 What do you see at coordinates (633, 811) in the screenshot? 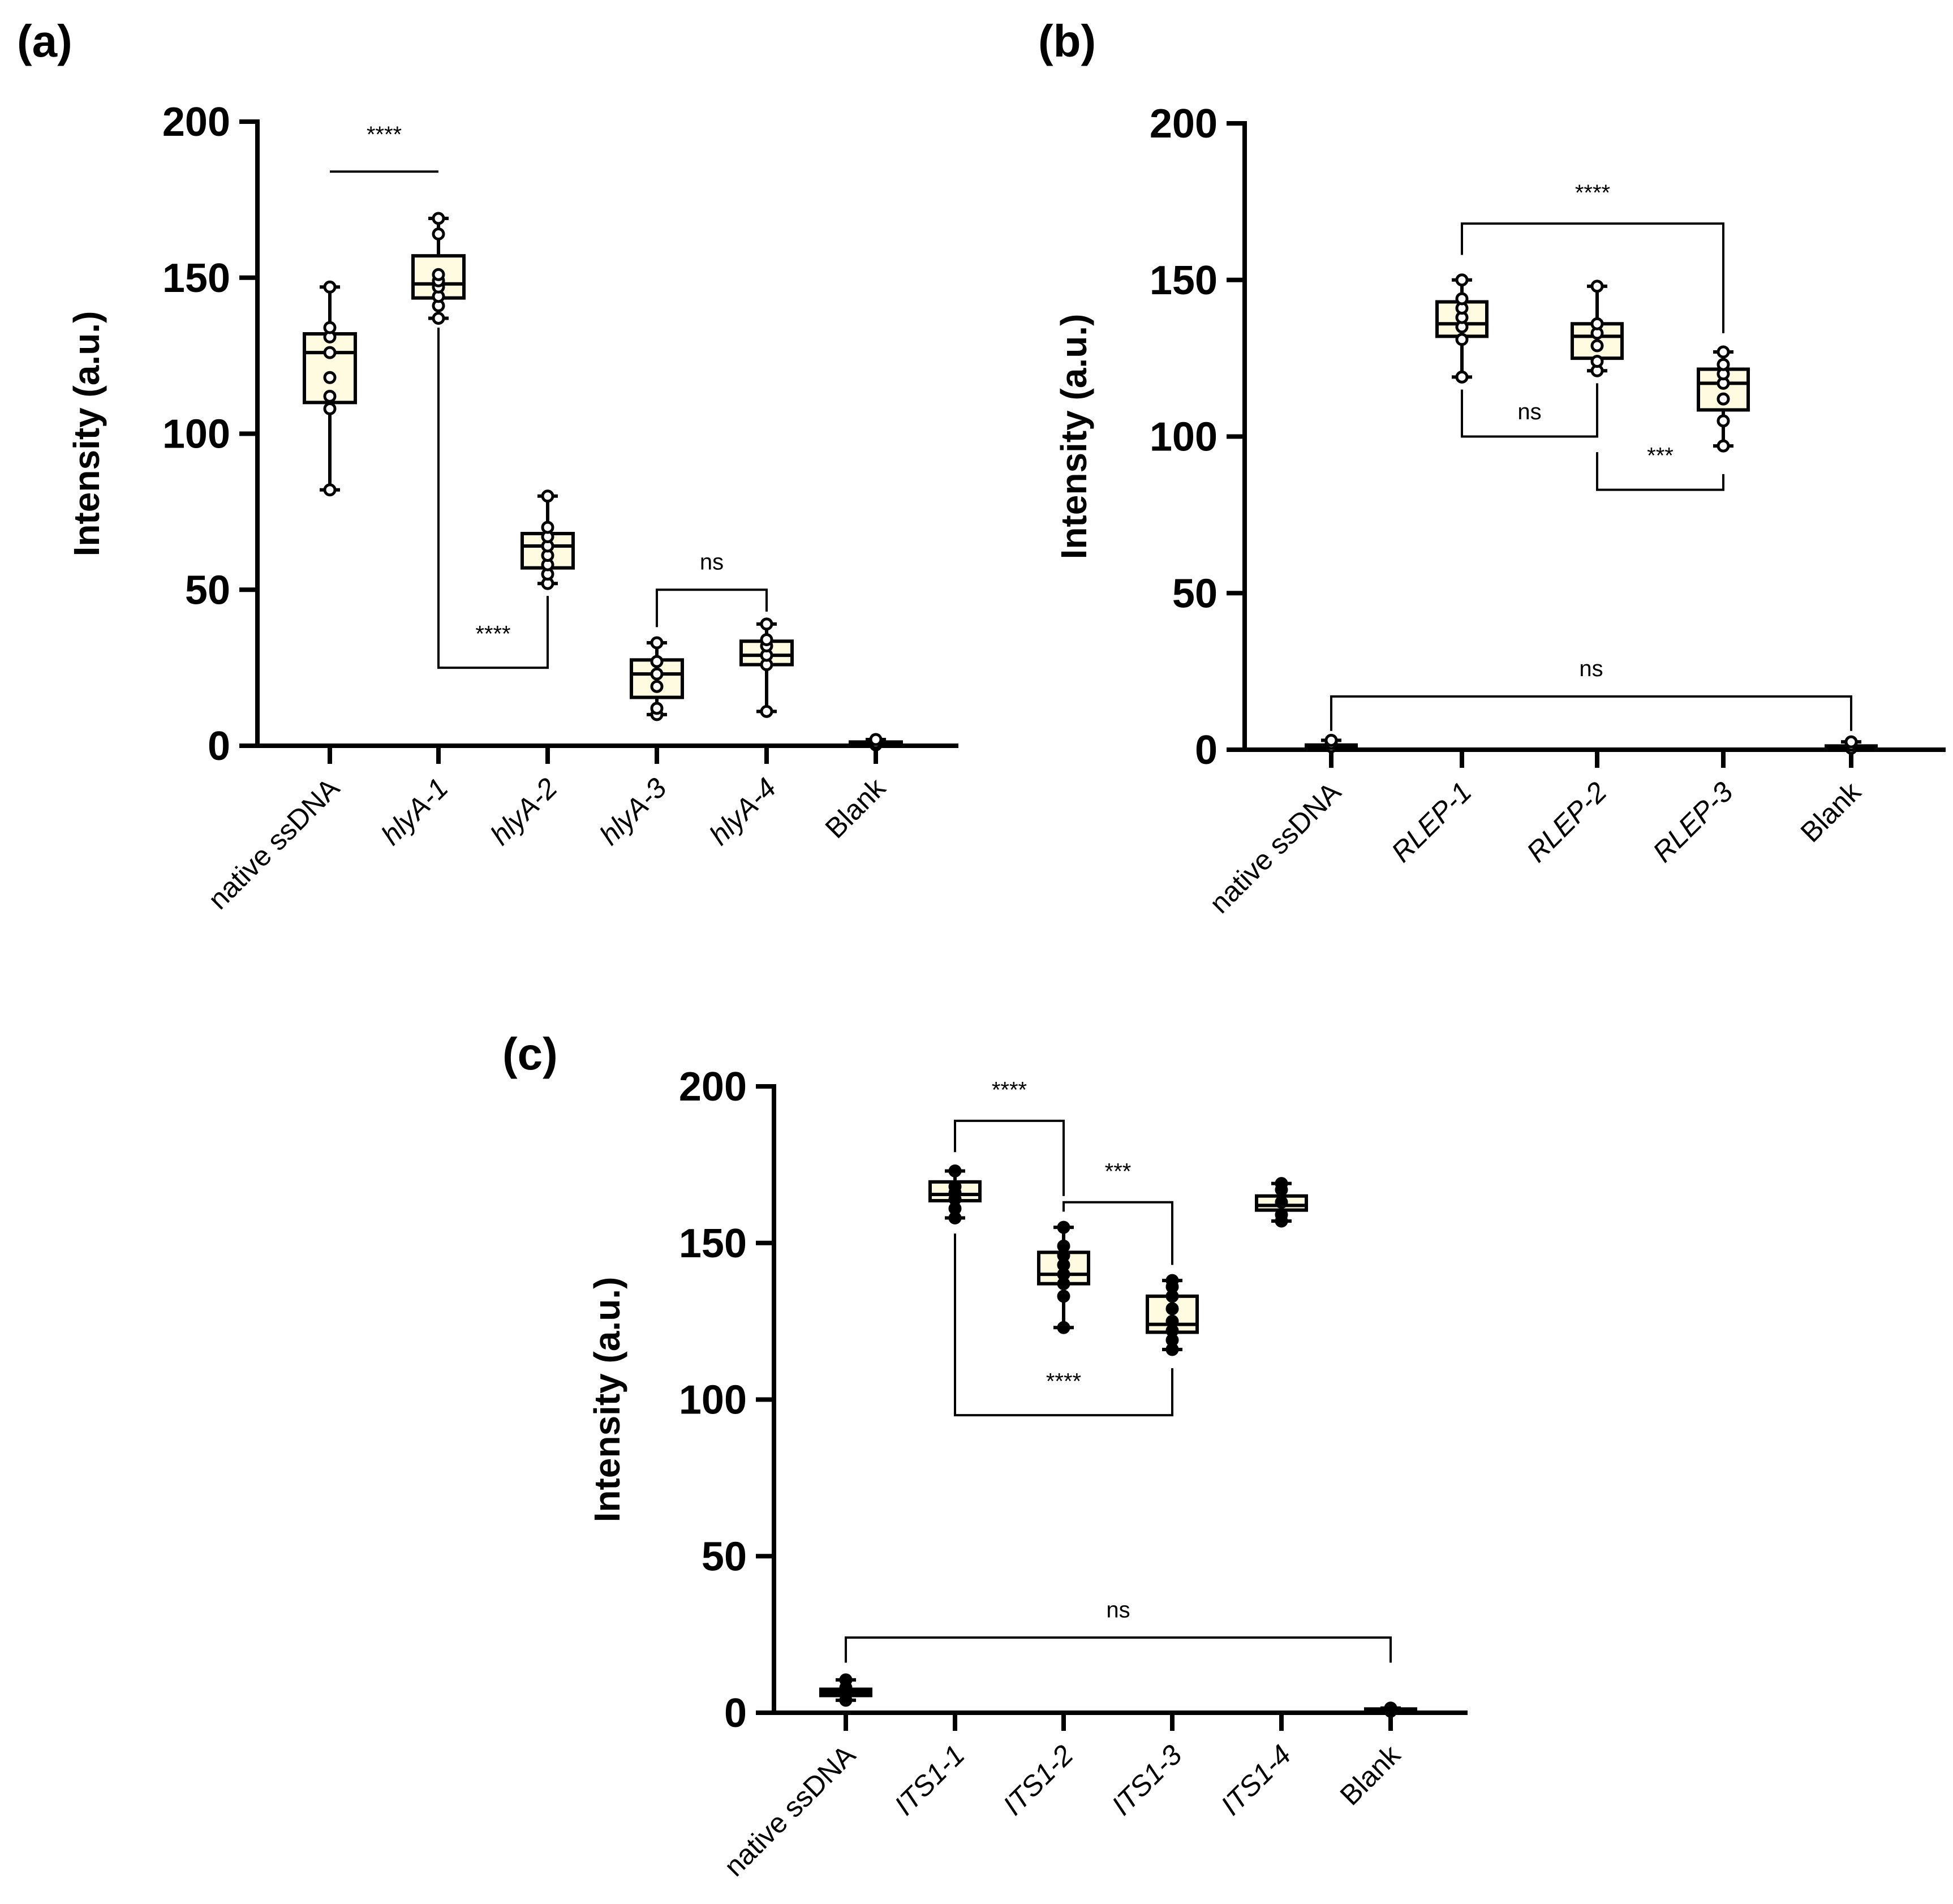
I see `x-tick-label: hlyA-3` at bounding box center [633, 811].